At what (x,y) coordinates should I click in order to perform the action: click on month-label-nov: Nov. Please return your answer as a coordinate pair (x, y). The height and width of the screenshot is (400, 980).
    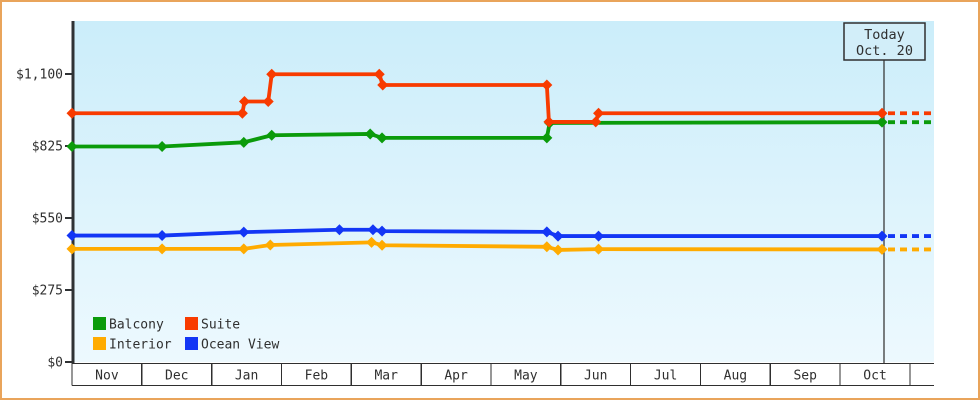
    Looking at the image, I should click on (107, 376).